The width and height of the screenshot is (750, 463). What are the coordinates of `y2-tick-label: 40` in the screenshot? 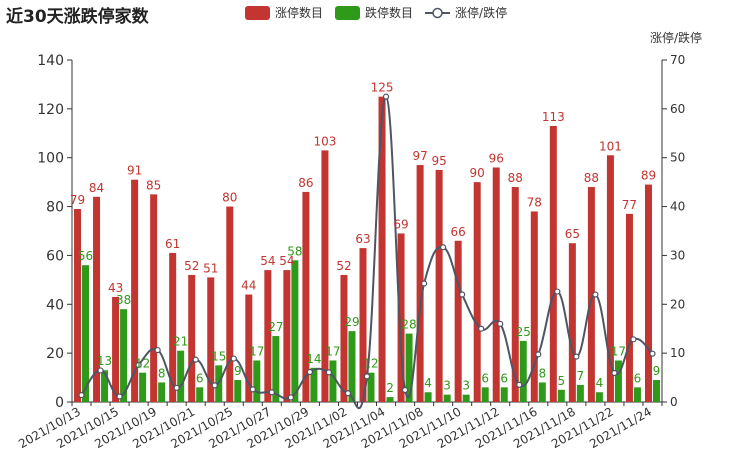 It's located at (677, 207).